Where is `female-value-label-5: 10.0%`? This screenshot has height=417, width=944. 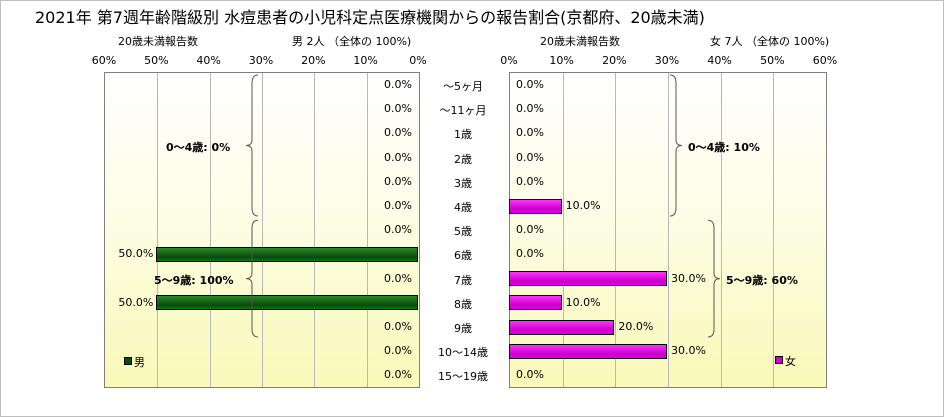 female-value-label-5: 10.0% is located at coordinates (583, 205).